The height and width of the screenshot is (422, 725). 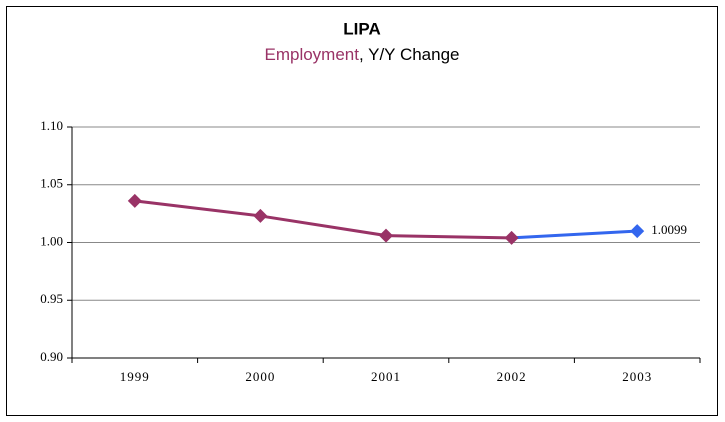 I want to click on x-tick-label: 2002, so click(x=512, y=376).